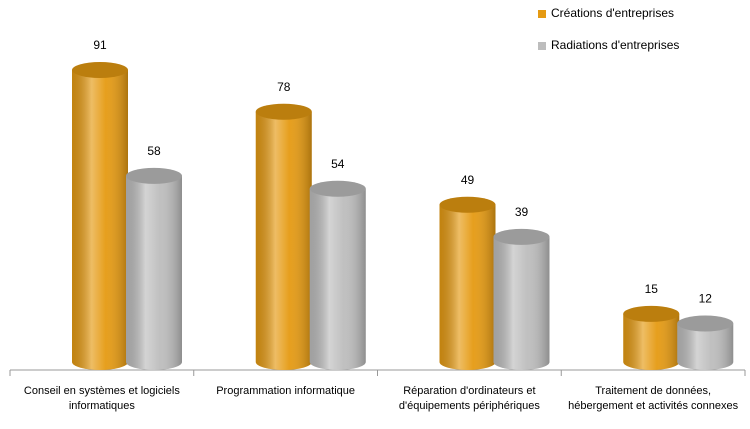 This screenshot has width=750, height=429. Describe the element at coordinates (652, 289) in the screenshot. I see `data-label: 15` at that location.